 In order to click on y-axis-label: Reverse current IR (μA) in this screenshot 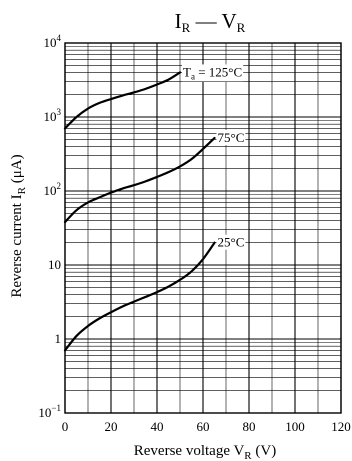, I will do `click(18, 225)`.